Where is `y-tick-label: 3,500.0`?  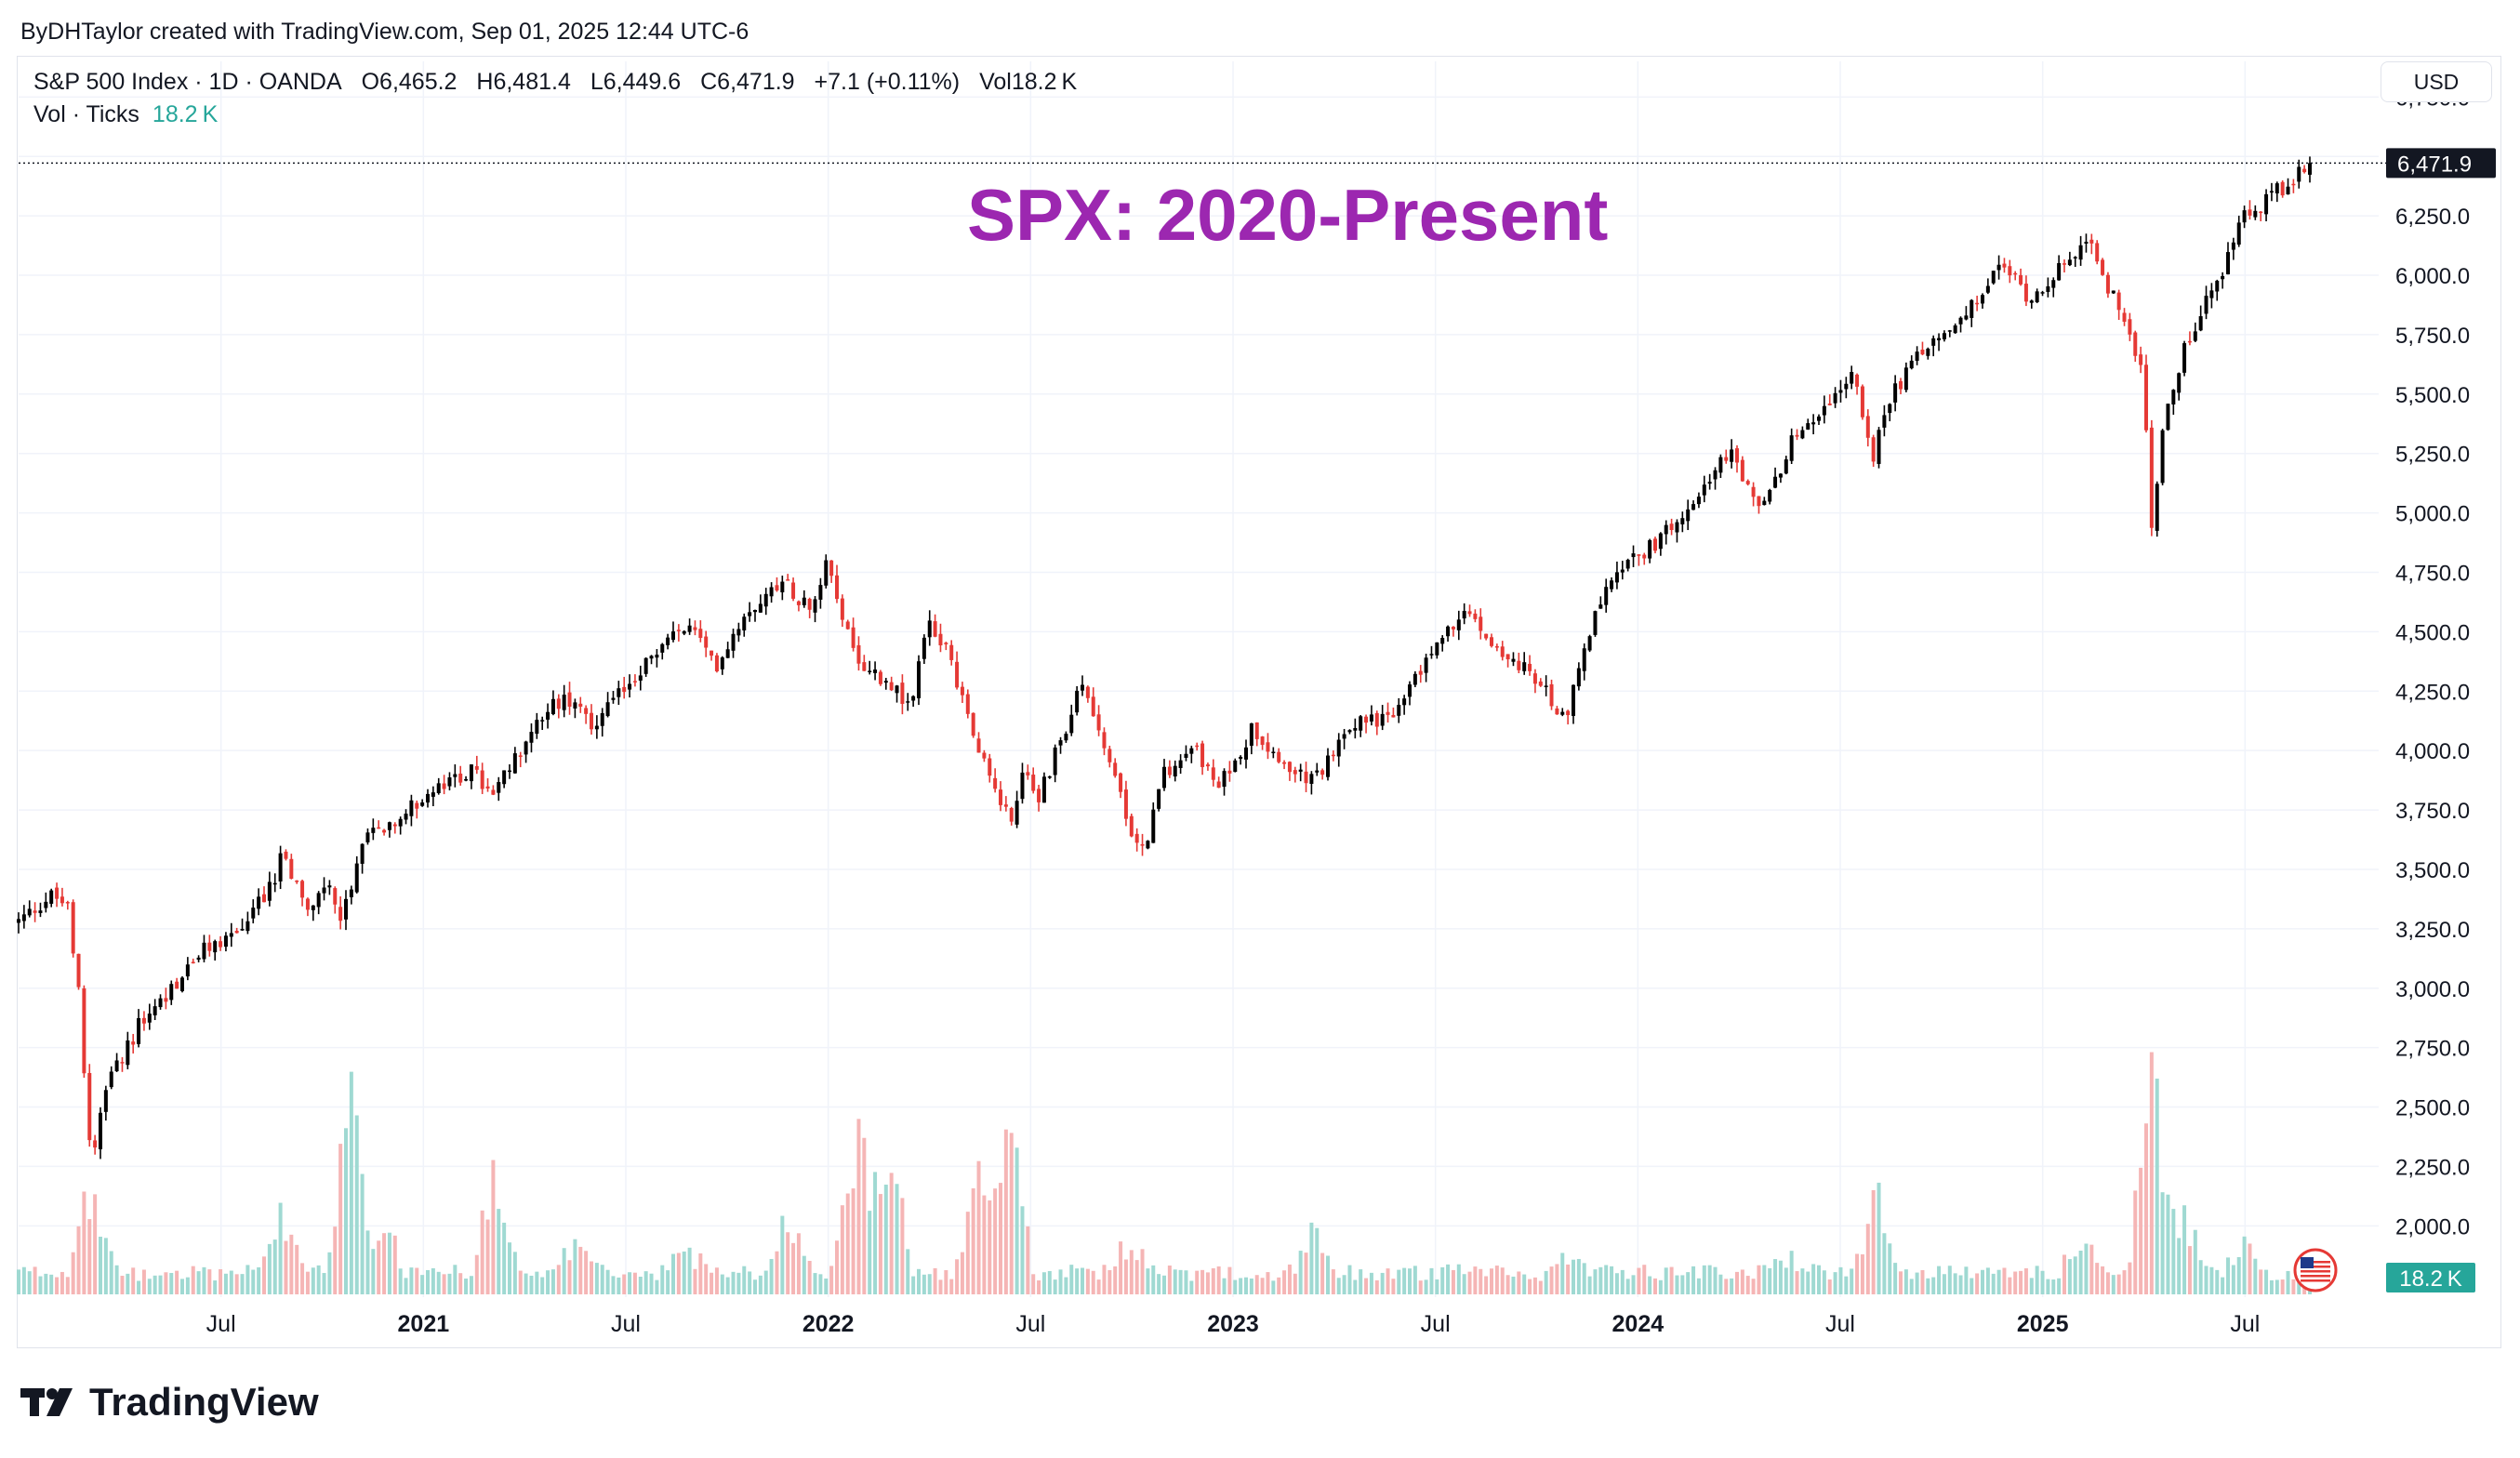 y-tick-label: 3,500.0 is located at coordinates (2432, 870).